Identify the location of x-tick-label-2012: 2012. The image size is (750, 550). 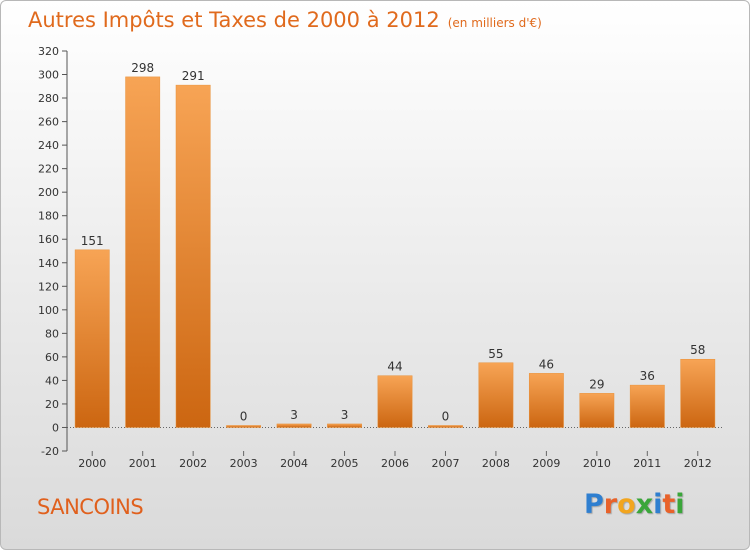
(698, 463).